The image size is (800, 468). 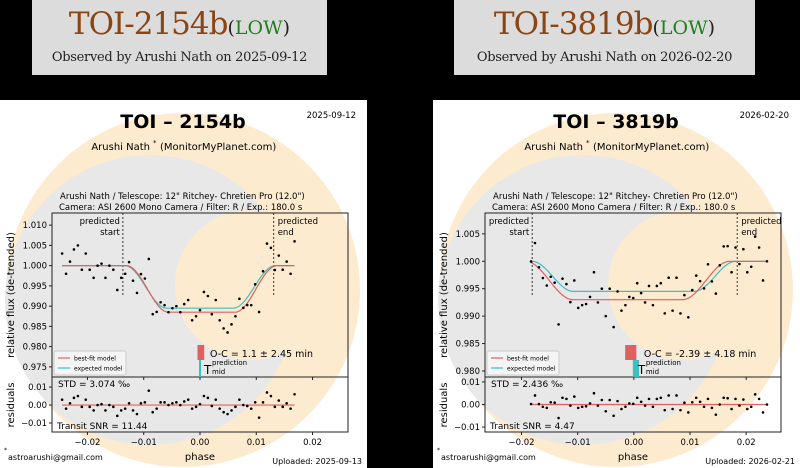 What do you see at coordinates (35, 226) in the screenshot?
I see `y-tick-label: 1.010` at bounding box center [35, 226].